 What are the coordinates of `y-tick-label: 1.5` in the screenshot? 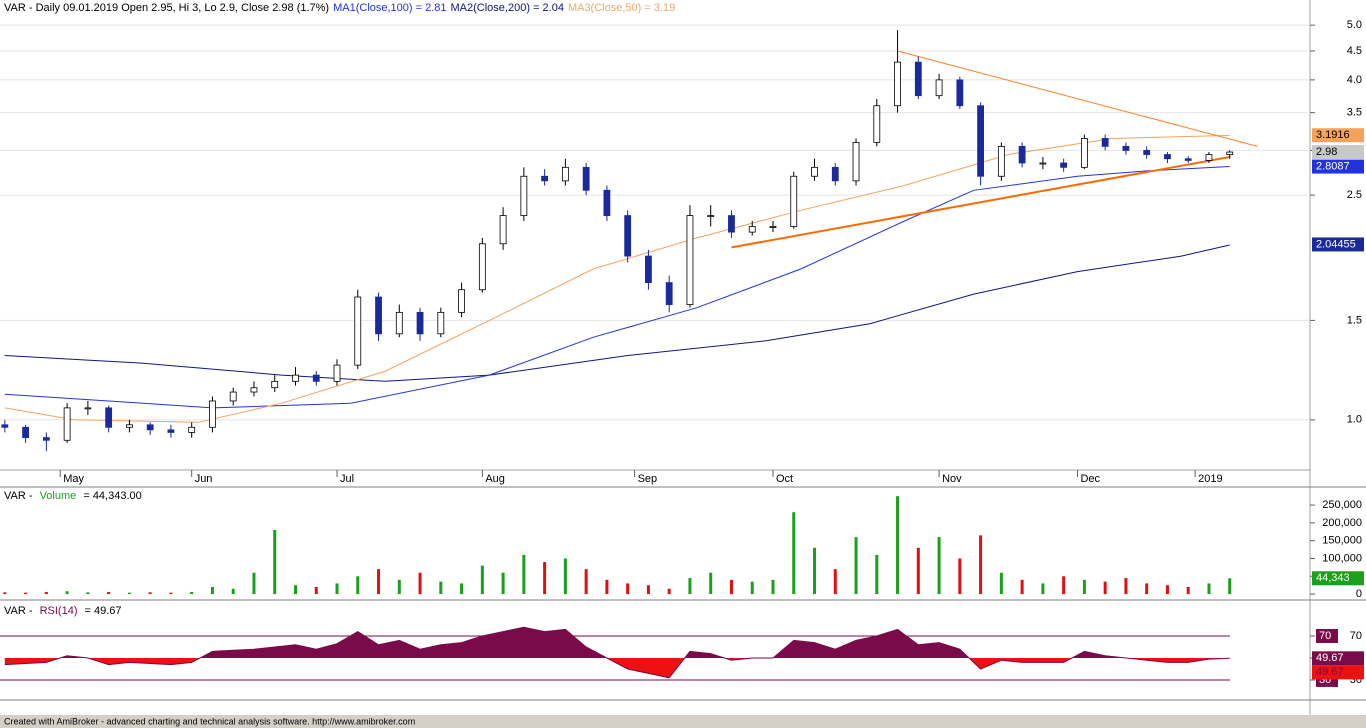 It's located at (1354, 320).